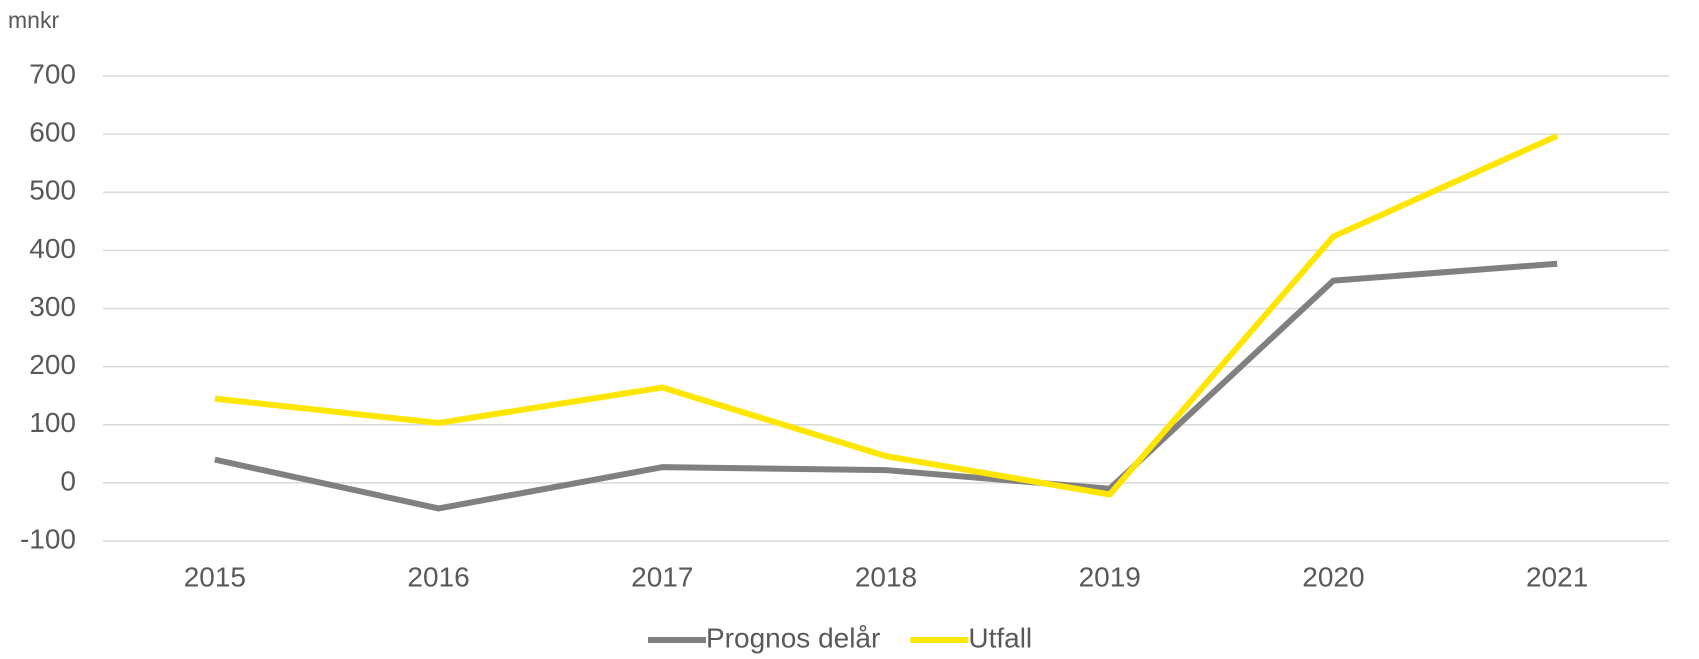  What do you see at coordinates (1110, 576) in the screenshot?
I see `x-tick-label: 2019` at bounding box center [1110, 576].